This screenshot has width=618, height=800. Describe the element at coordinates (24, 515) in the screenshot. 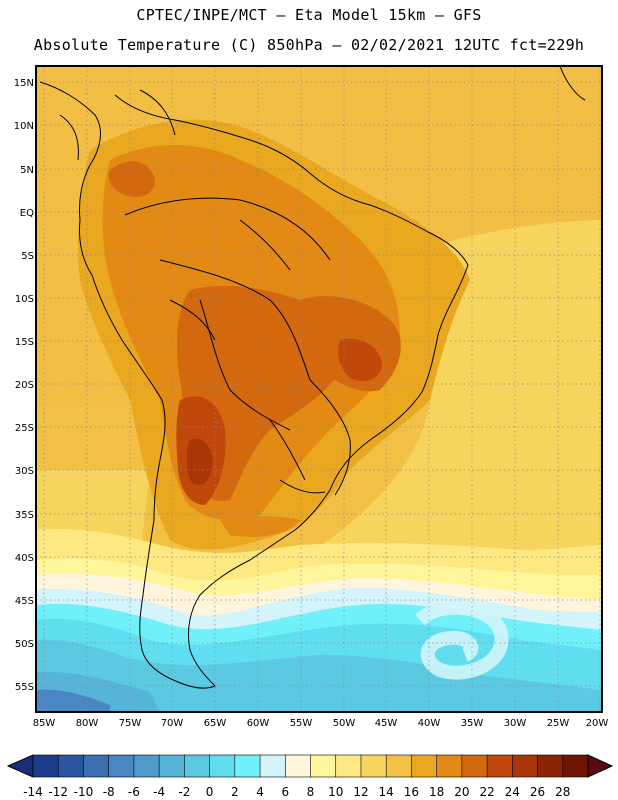

I see `latitude-label: 35S` at that location.